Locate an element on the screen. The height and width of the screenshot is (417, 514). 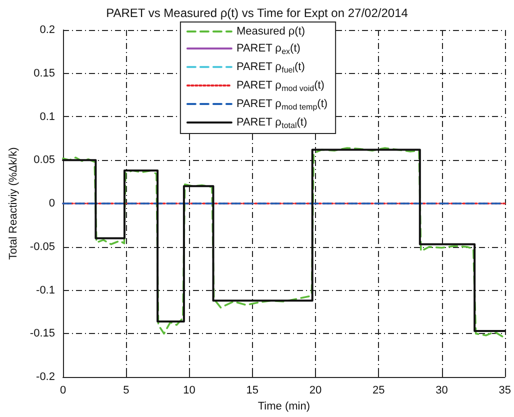
x-tick-label: 20 is located at coordinates (315, 390).